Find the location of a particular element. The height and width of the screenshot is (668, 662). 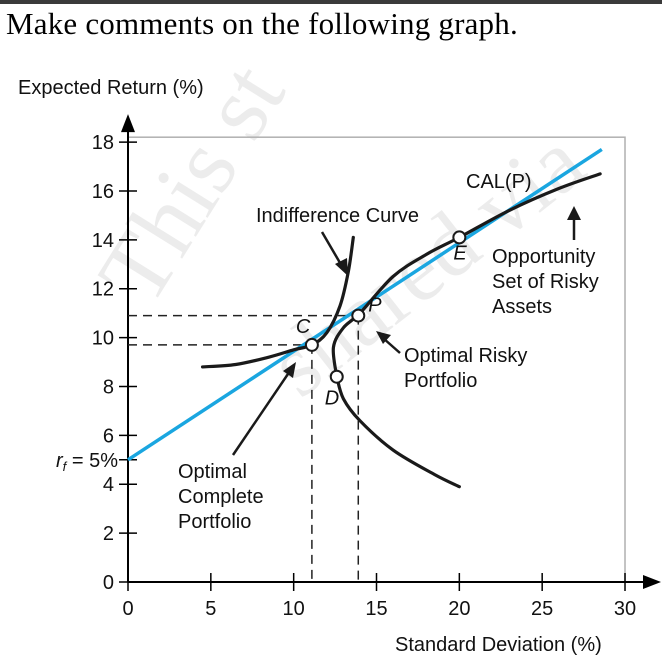

x-axis-label: Standard Deviation (%) is located at coordinates (498, 645).